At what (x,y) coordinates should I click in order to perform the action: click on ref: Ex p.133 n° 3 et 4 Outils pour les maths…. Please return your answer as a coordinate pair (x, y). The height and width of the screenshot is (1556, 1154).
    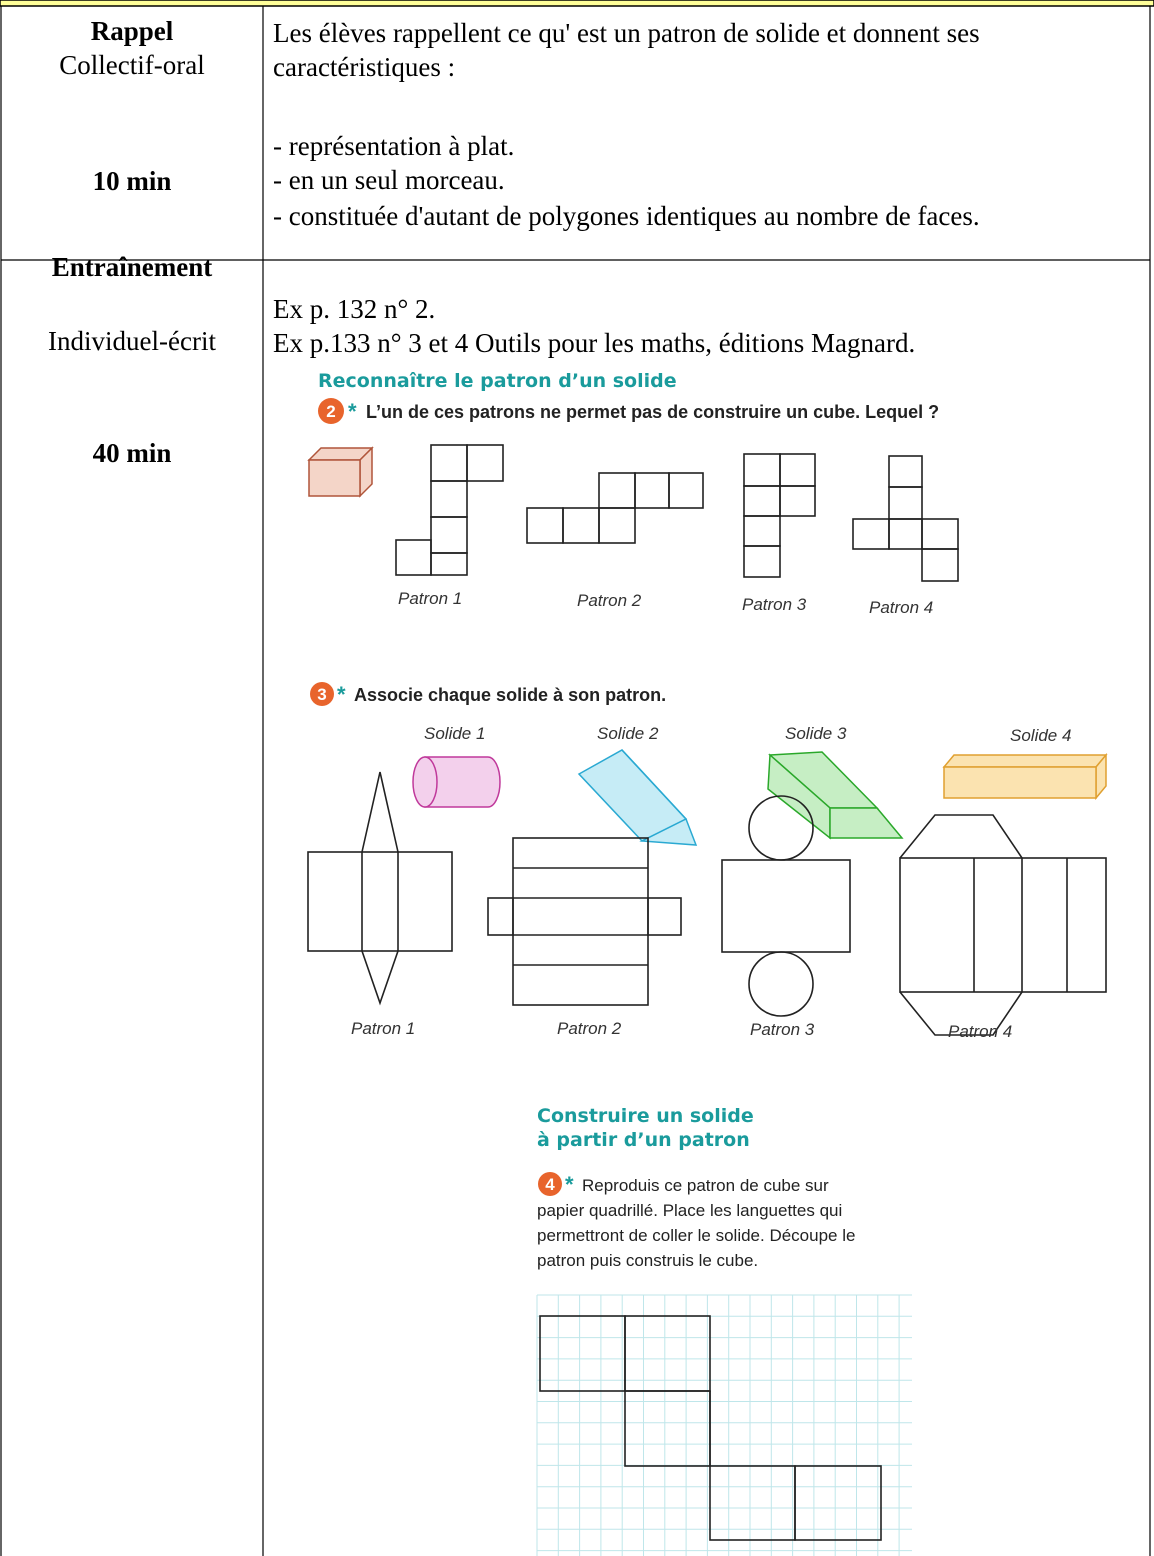
    Looking at the image, I should click on (594, 343).